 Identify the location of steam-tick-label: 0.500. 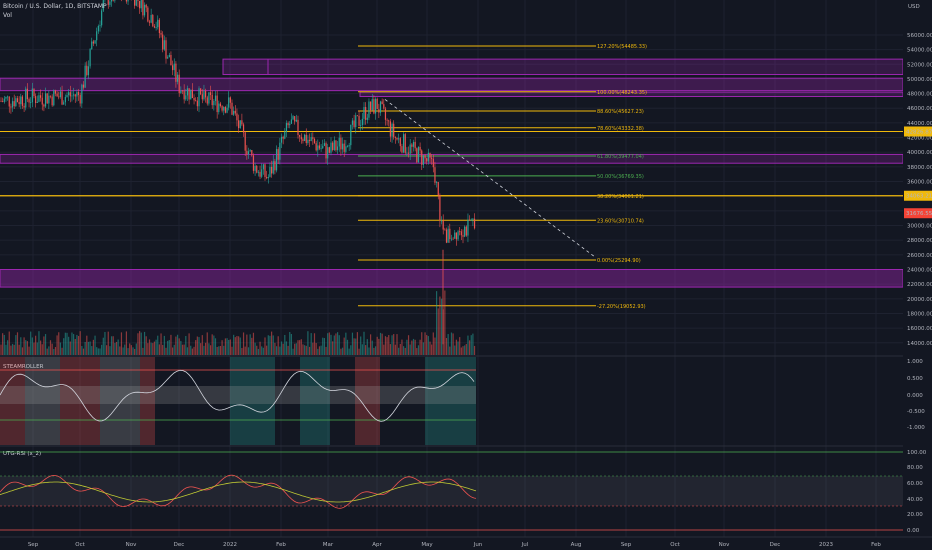
(915, 379).